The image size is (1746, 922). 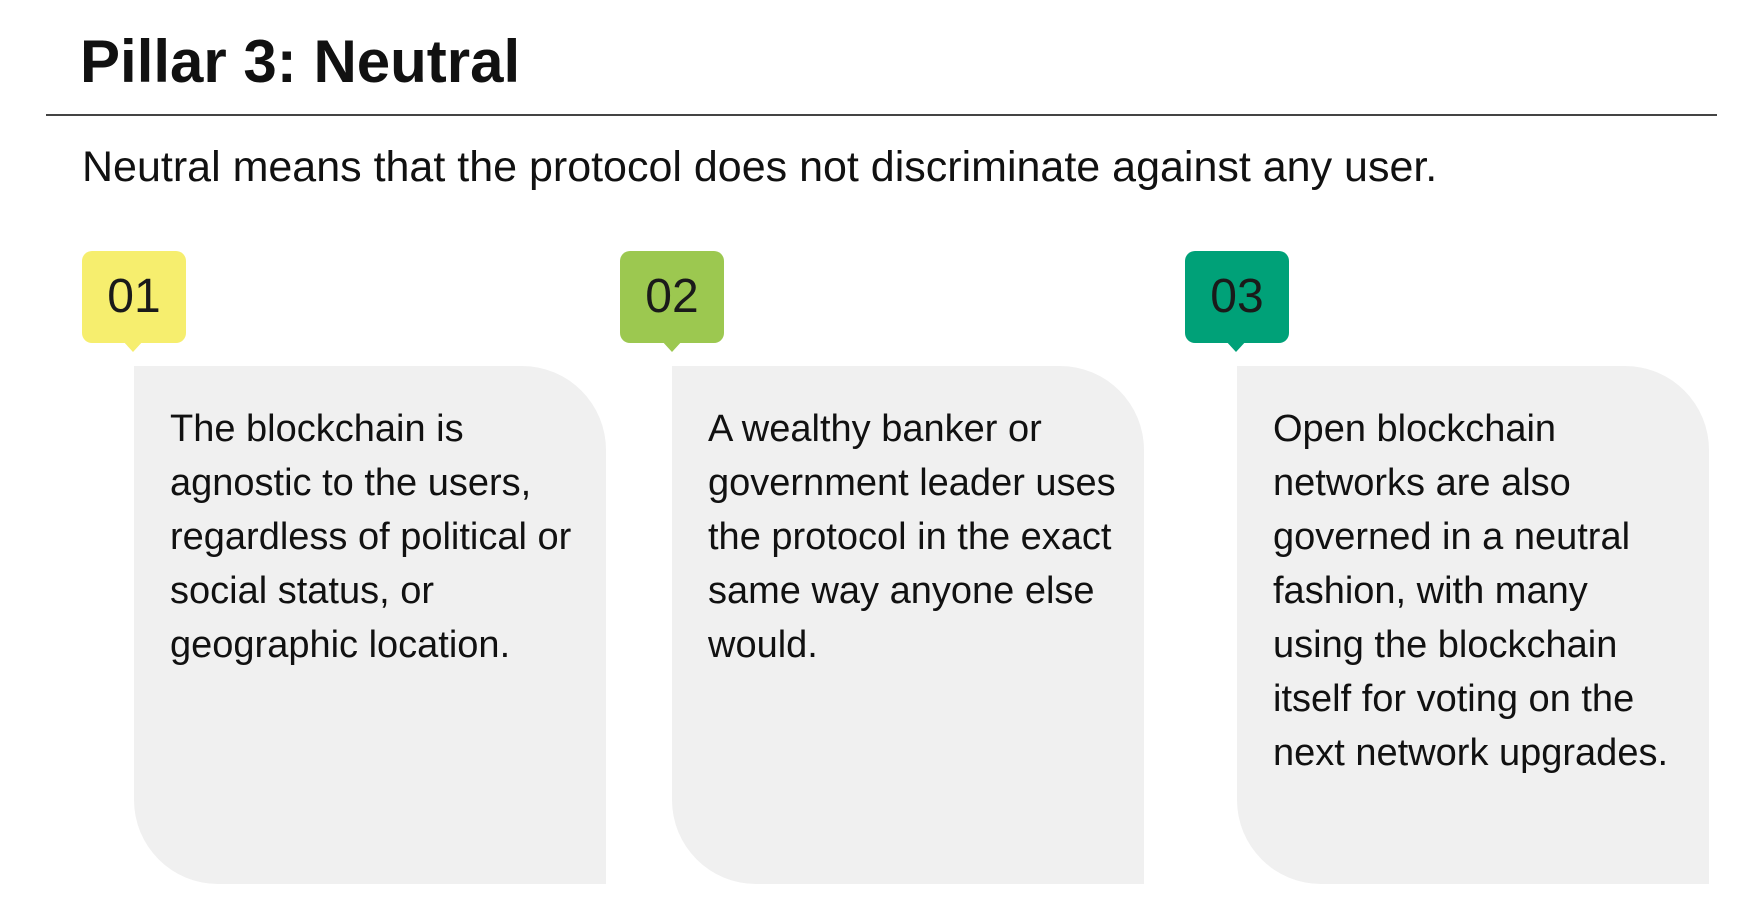 I want to click on number-badge-2: 02, so click(x=672, y=297).